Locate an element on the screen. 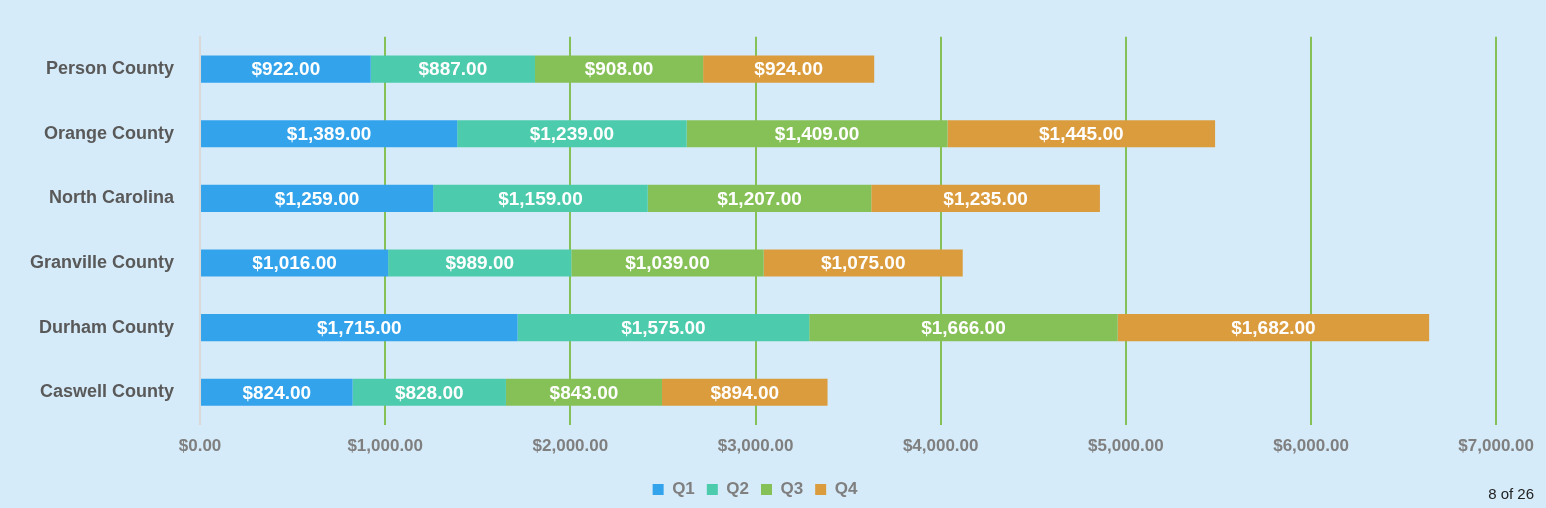 The image size is (1546, 508). y-tick-label: North Carolina is located at coordinates (112, 197).